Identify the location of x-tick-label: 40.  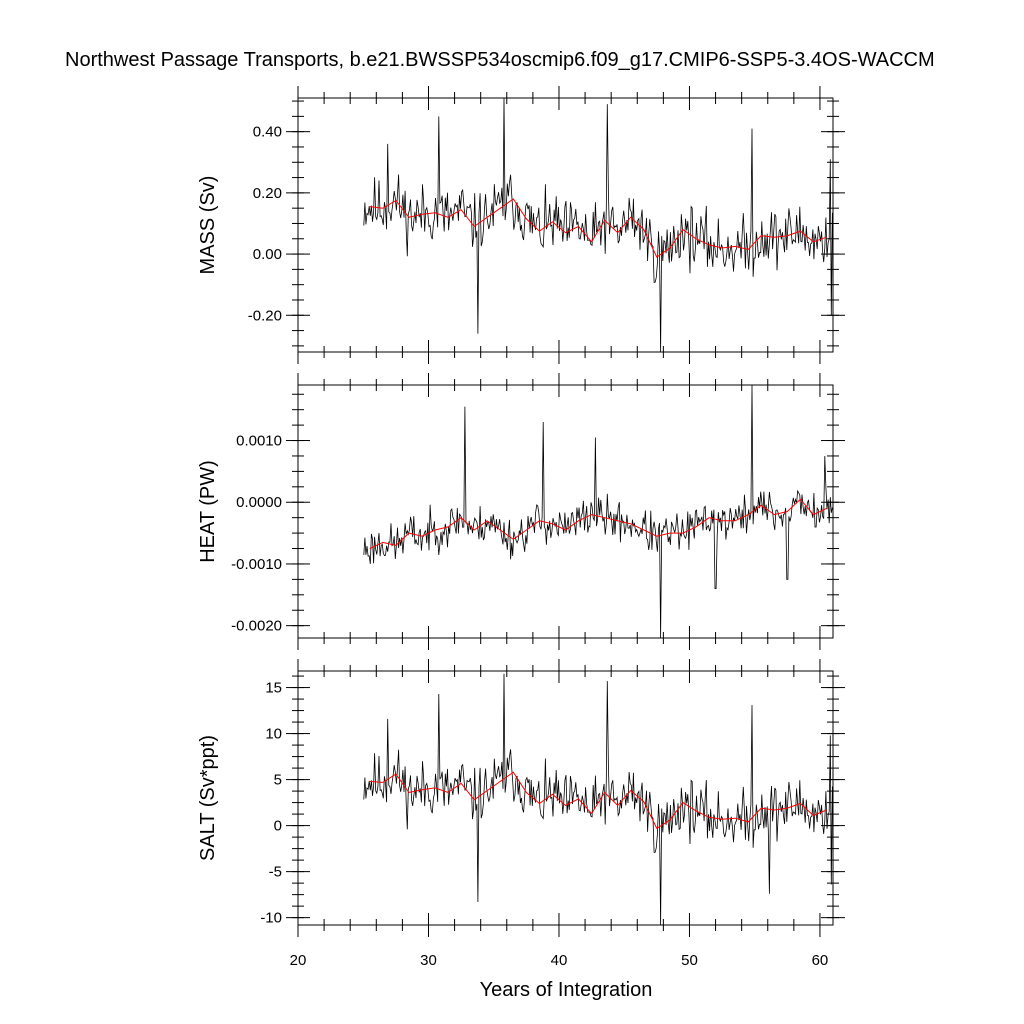
(559, 960).